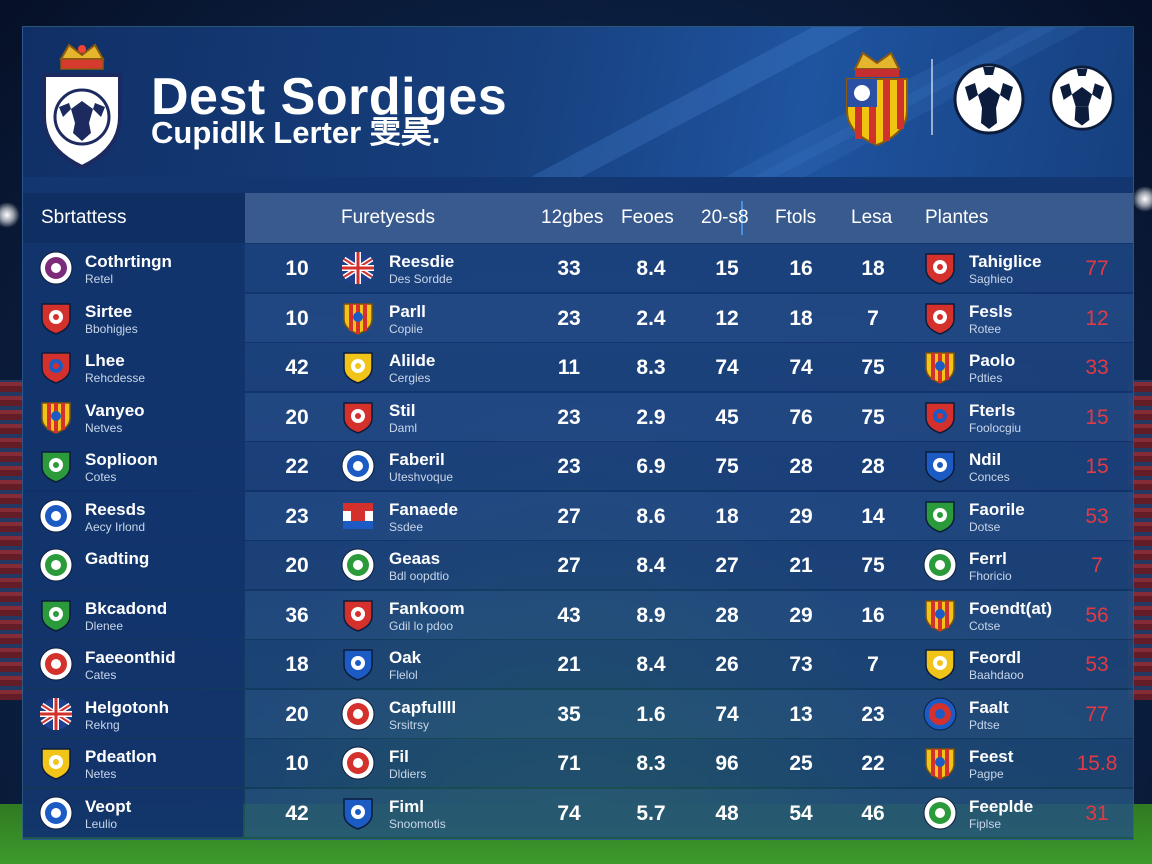 This screenshot has width=1152, height=864. What do you see at coordinates (421, 279) in the screenshot?
I see `team-sub: Des Sordde` at bounding box center [421, 279].